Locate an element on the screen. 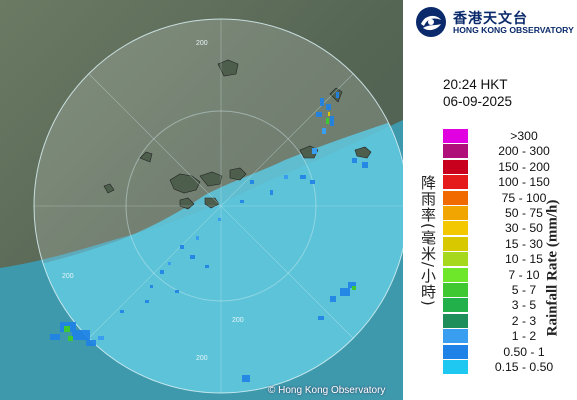 This screenshot has height=400, width=577. legend-row: 30 - 50 is located at coordinates (507, 228).